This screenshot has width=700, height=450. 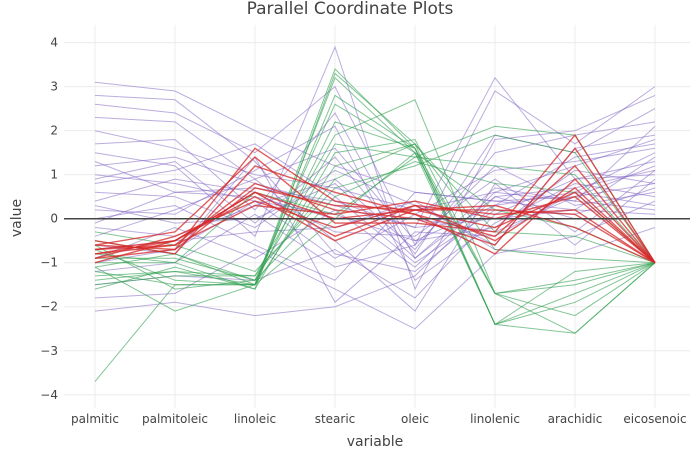 I want to click on x-tick-label: oleic, so click(x=415, y=419).